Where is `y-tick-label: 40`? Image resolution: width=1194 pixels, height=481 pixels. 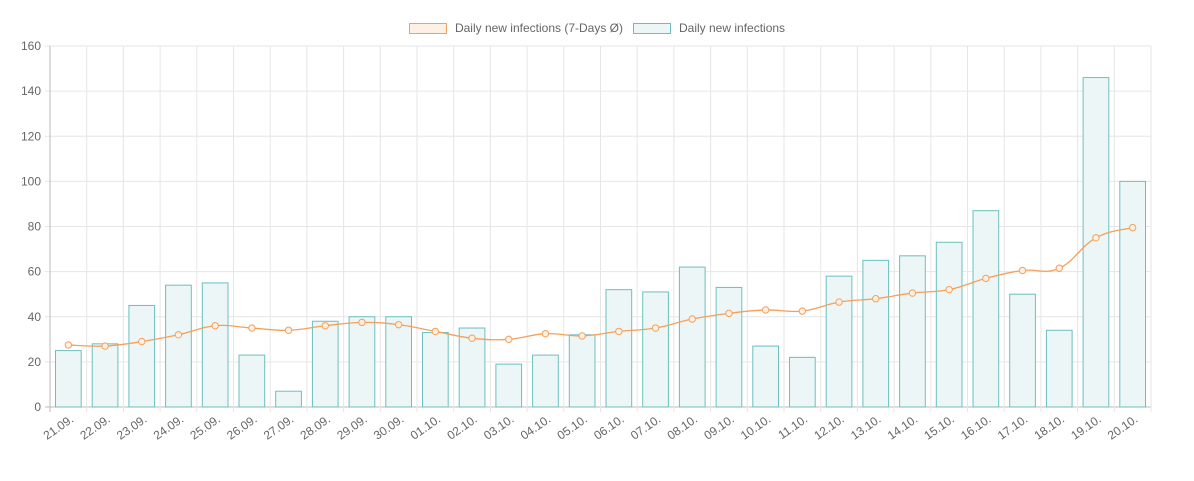 y-tick-label: 40 is located at coordinates (35, 317).